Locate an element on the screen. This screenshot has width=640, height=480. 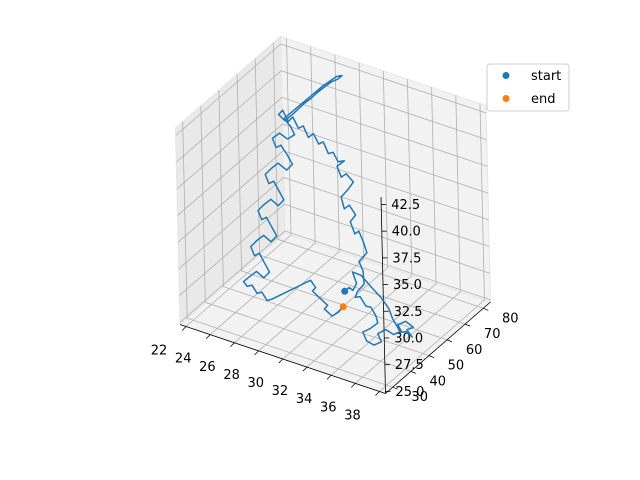
x-tick-label: 26 is located at coordinates (207, 367).